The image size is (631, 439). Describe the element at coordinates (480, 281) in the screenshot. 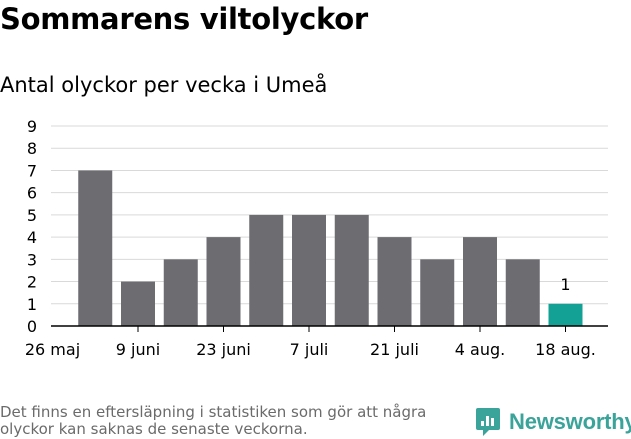

I see `bar-4-aug-` at that location.